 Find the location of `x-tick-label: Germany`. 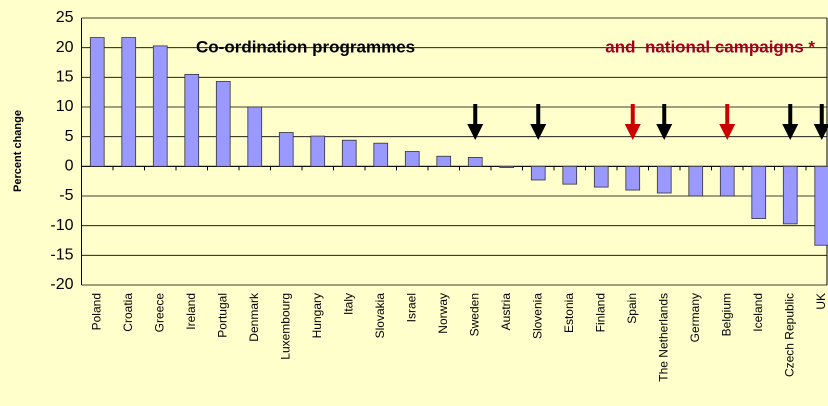

x-tick-label: Germany is located at coordinates (695, 317).